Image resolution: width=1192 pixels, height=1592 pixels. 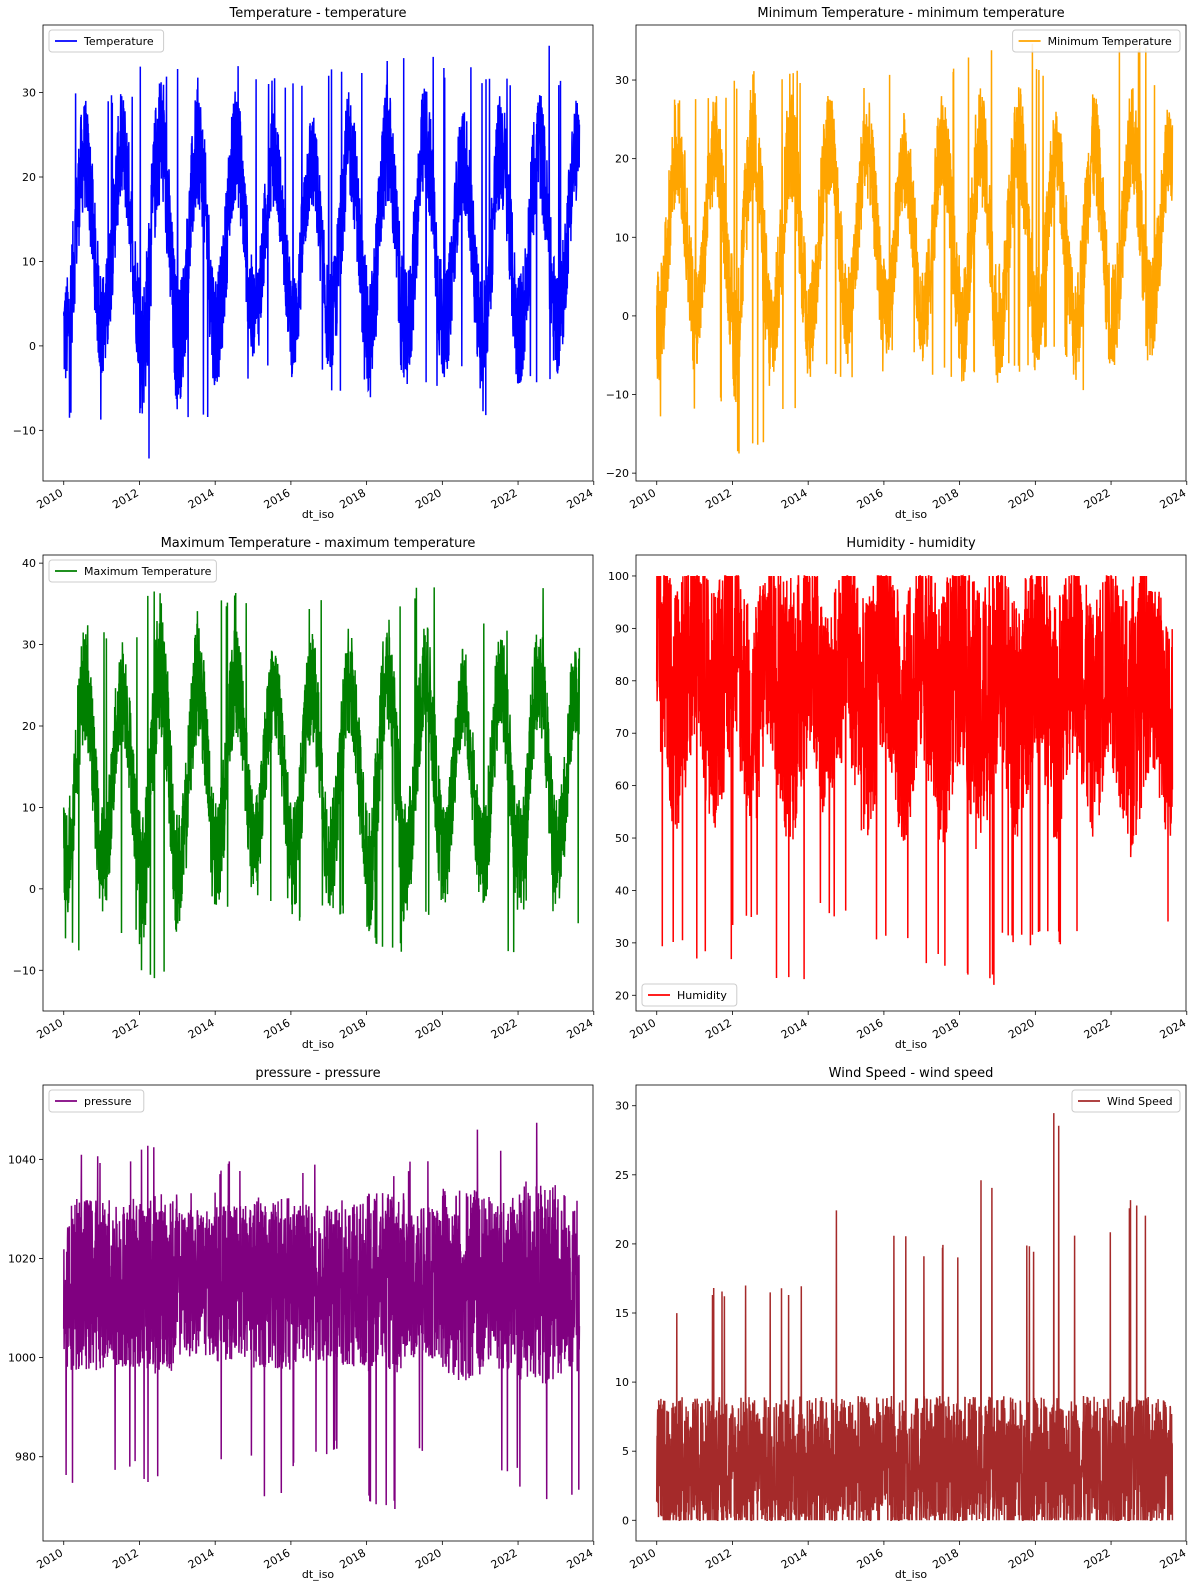 What do you see at coordinates (622, 733) in the screenshot?
I see `y-tick-label: 70` at bounding box center [622, 733].